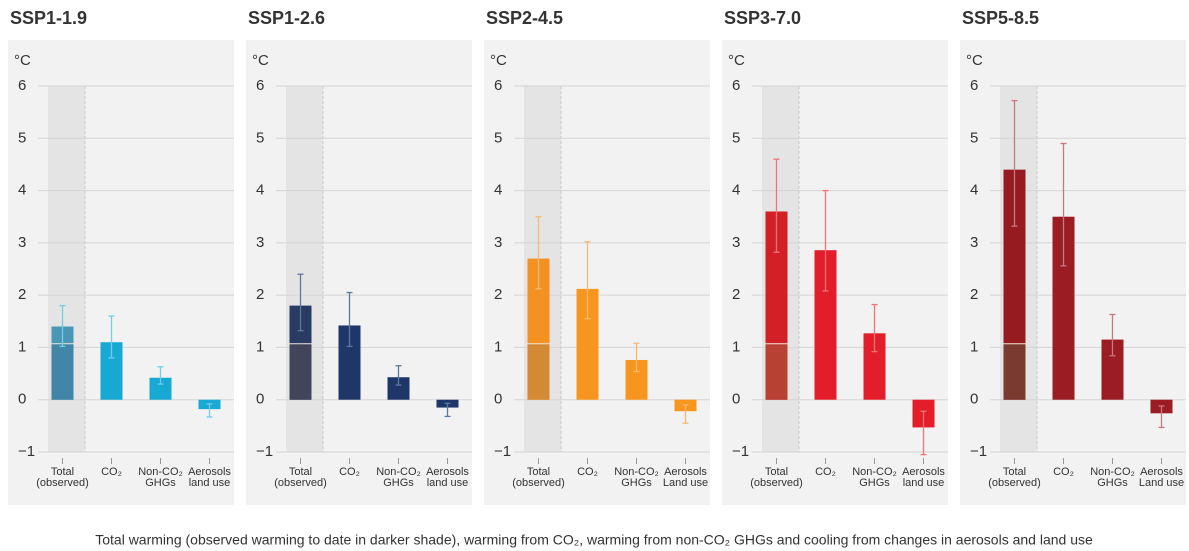 This screenshot has height=551, width=1189. I want to click on panel-title: SSP1-2.6, so click(286, 18).